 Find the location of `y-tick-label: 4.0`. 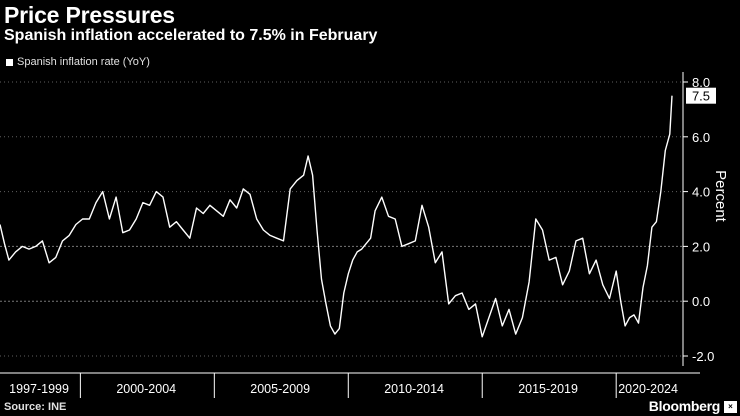

y-tick-label: 4.0 is located at coordinates (701, 192).